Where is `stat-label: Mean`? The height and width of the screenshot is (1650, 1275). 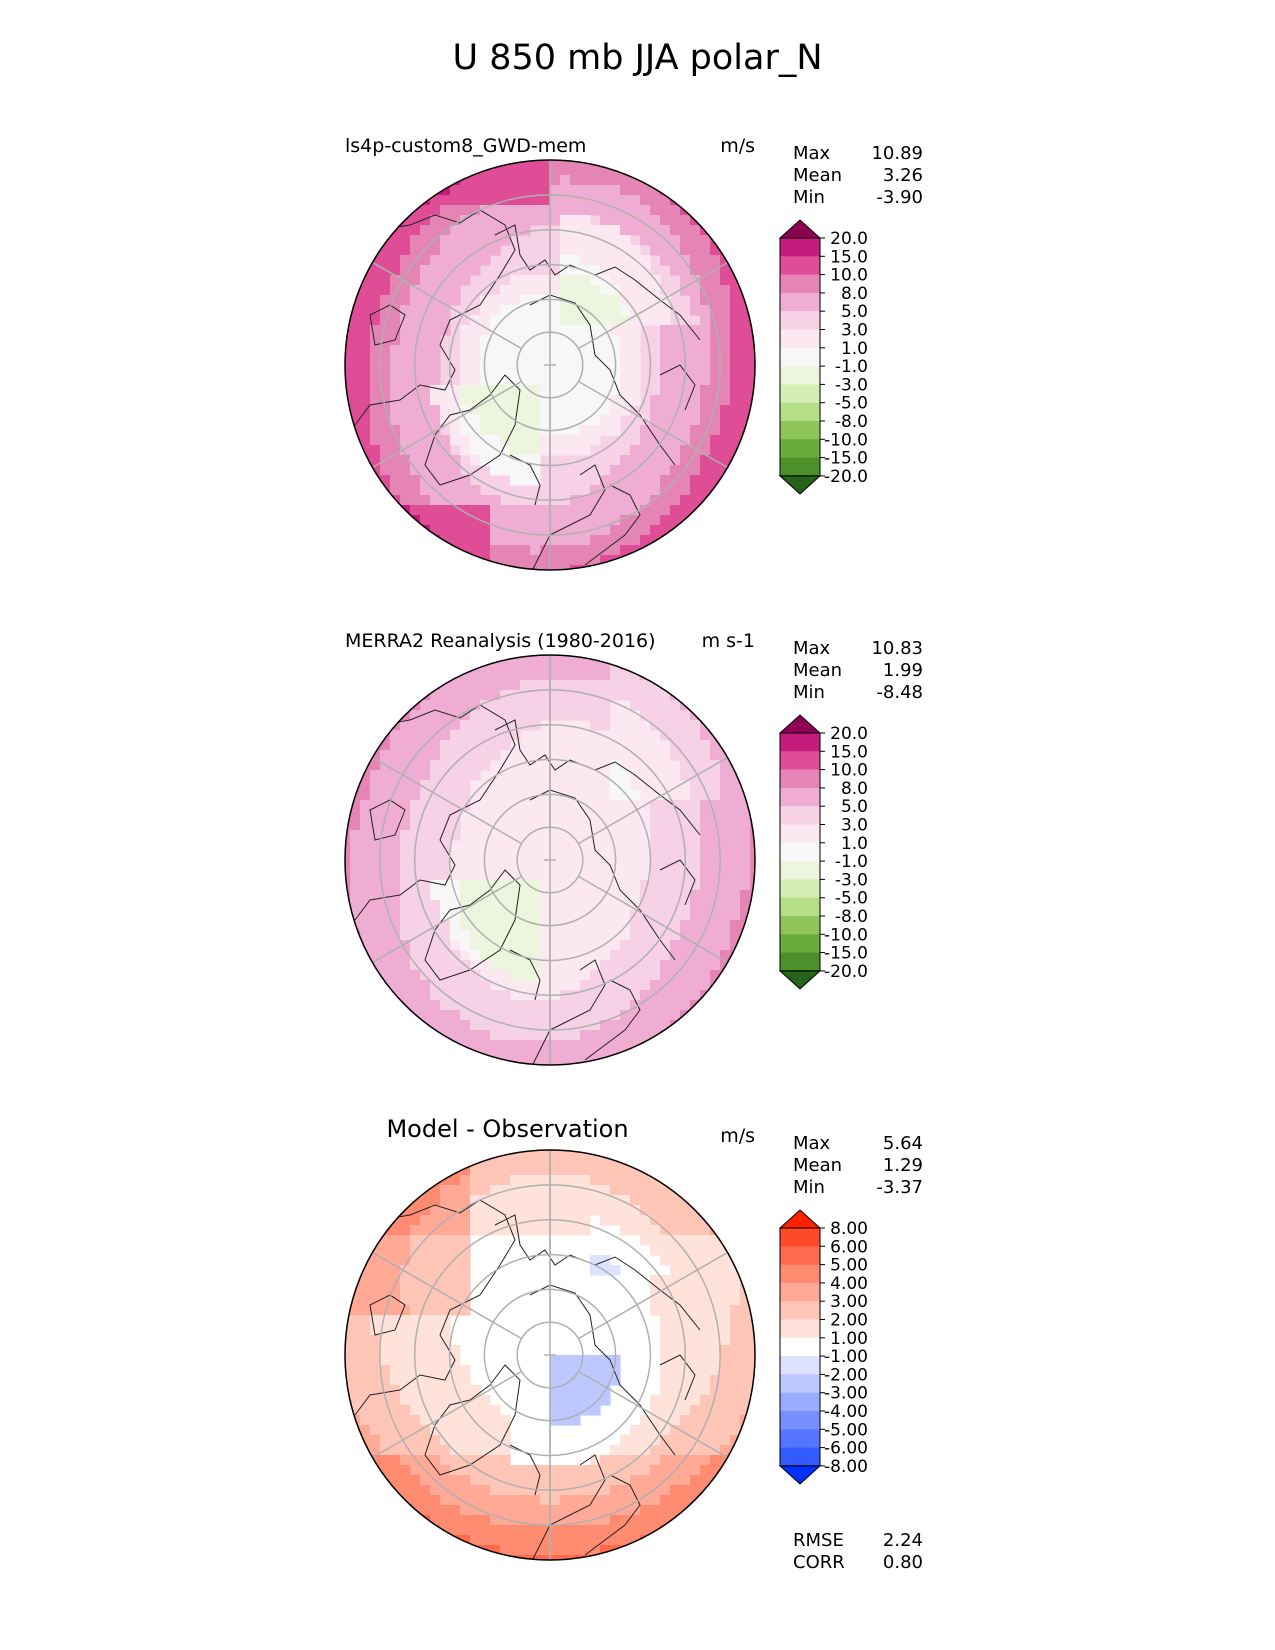 stat-label: Mean is located at coordinates (818, 1165).